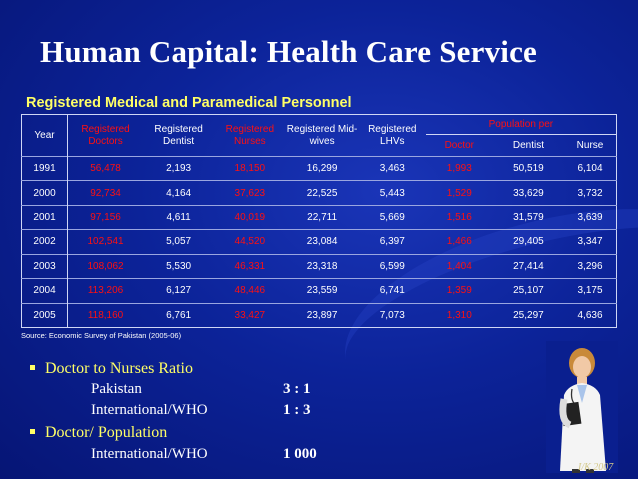  I want to click on author-credit: I/K 2007, so click(596, 467).